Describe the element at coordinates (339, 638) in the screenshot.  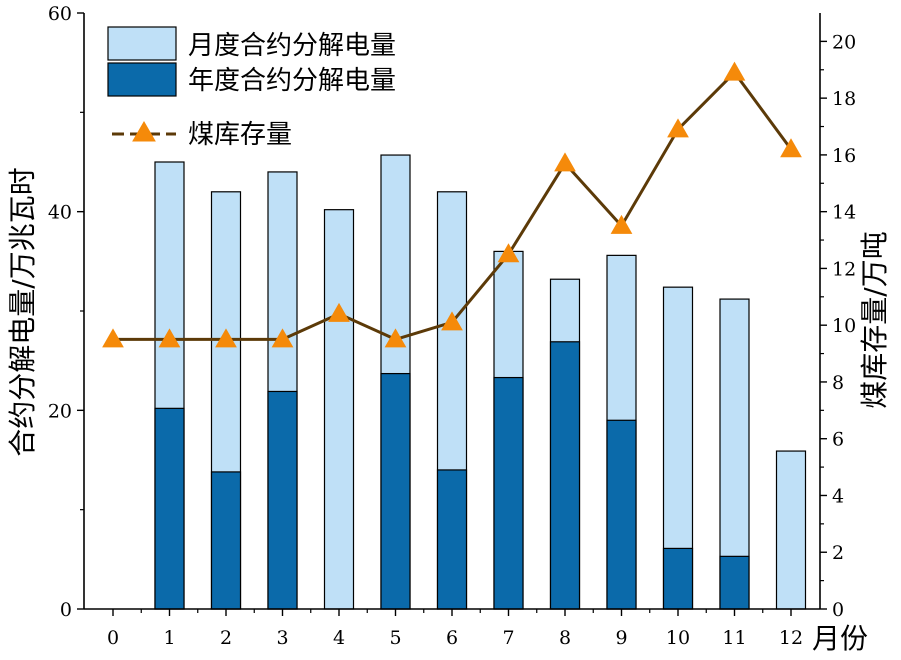
I see `x-tick-label-4: 4` at that location.